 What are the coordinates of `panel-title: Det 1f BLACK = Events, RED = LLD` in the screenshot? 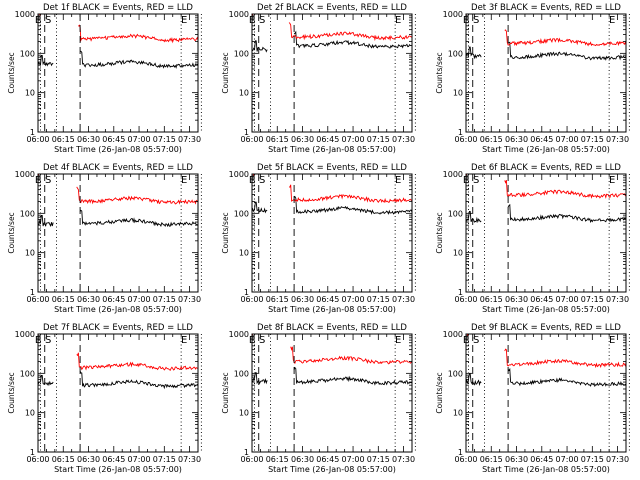 It's located at (118, 8).